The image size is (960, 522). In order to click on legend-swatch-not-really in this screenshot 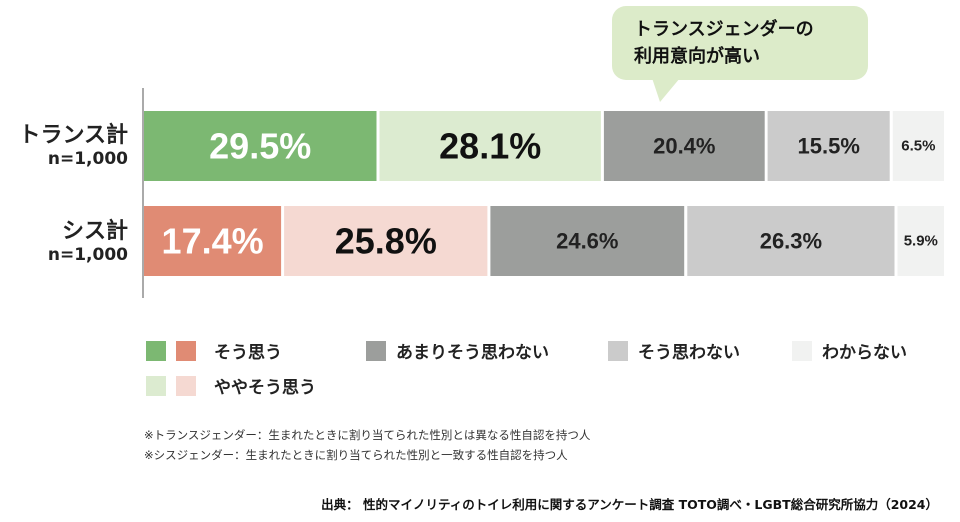, I will do `click(376, 350)`.